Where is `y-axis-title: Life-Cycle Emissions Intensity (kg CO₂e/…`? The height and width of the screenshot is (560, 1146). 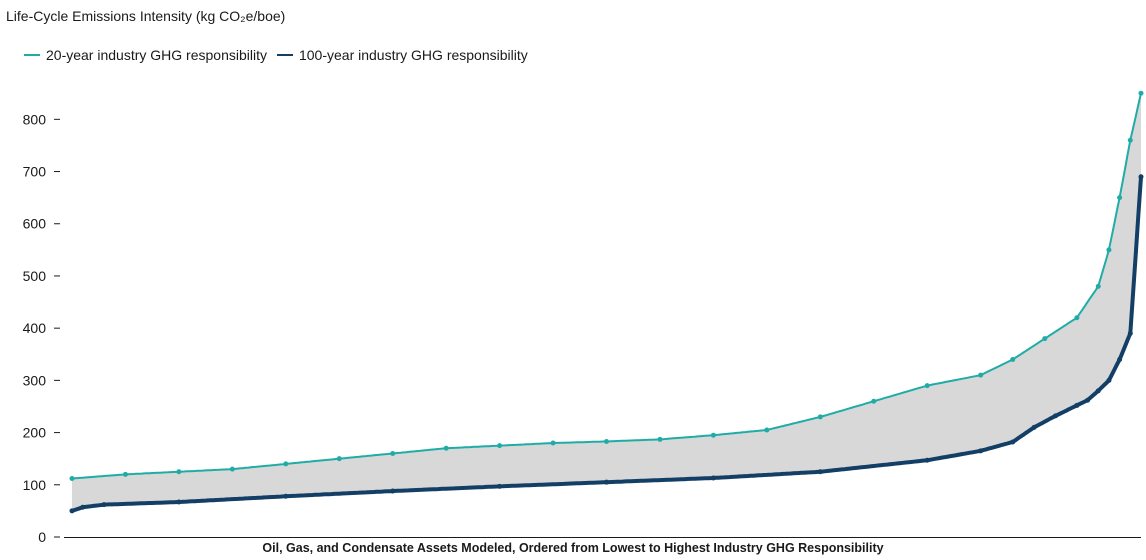
y-axis-title: Life-Cycle Emissions Intensity (kg CO₂e/… is located at coordinates (146, 16).